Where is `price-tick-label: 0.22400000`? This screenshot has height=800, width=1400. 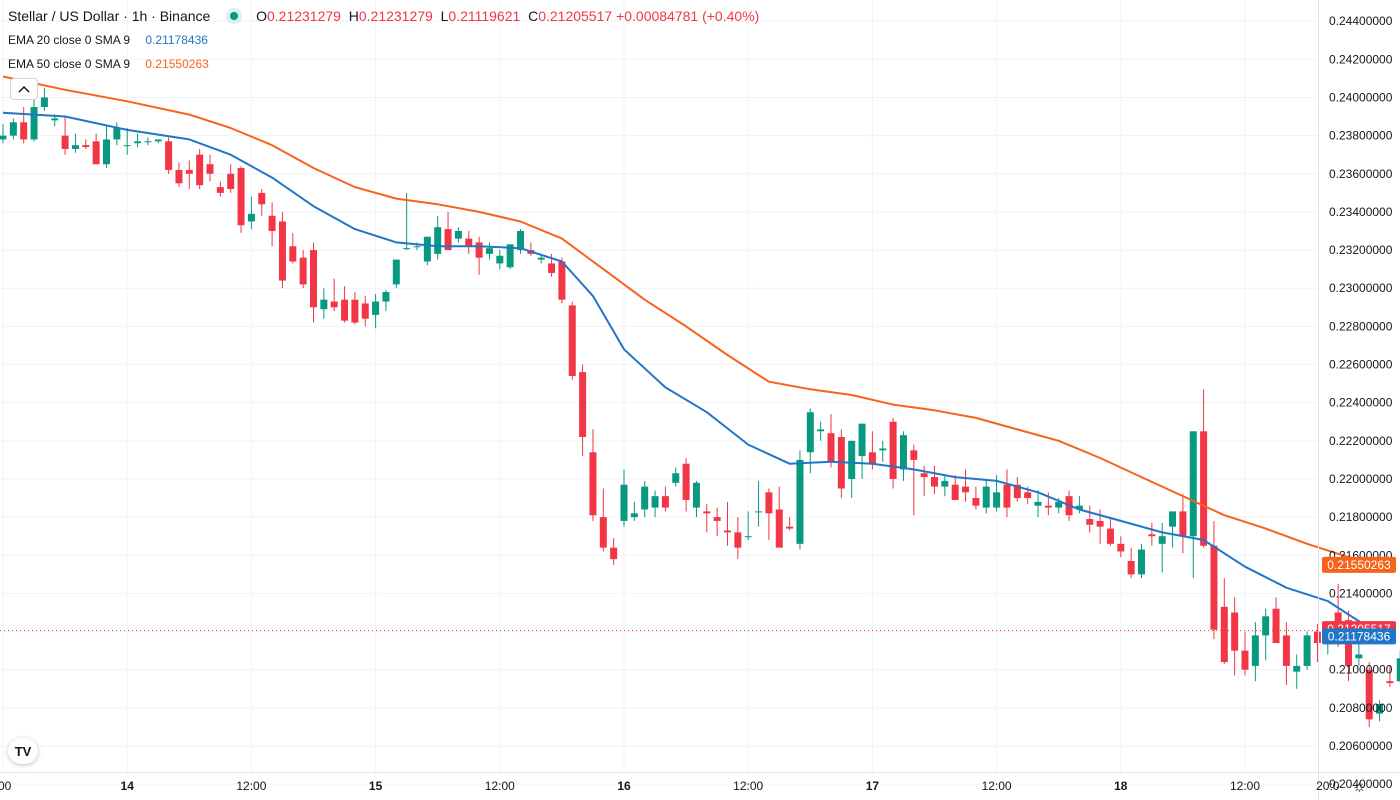 price-tick-label: 0.22400000 is located at coordinates (1361, 403).